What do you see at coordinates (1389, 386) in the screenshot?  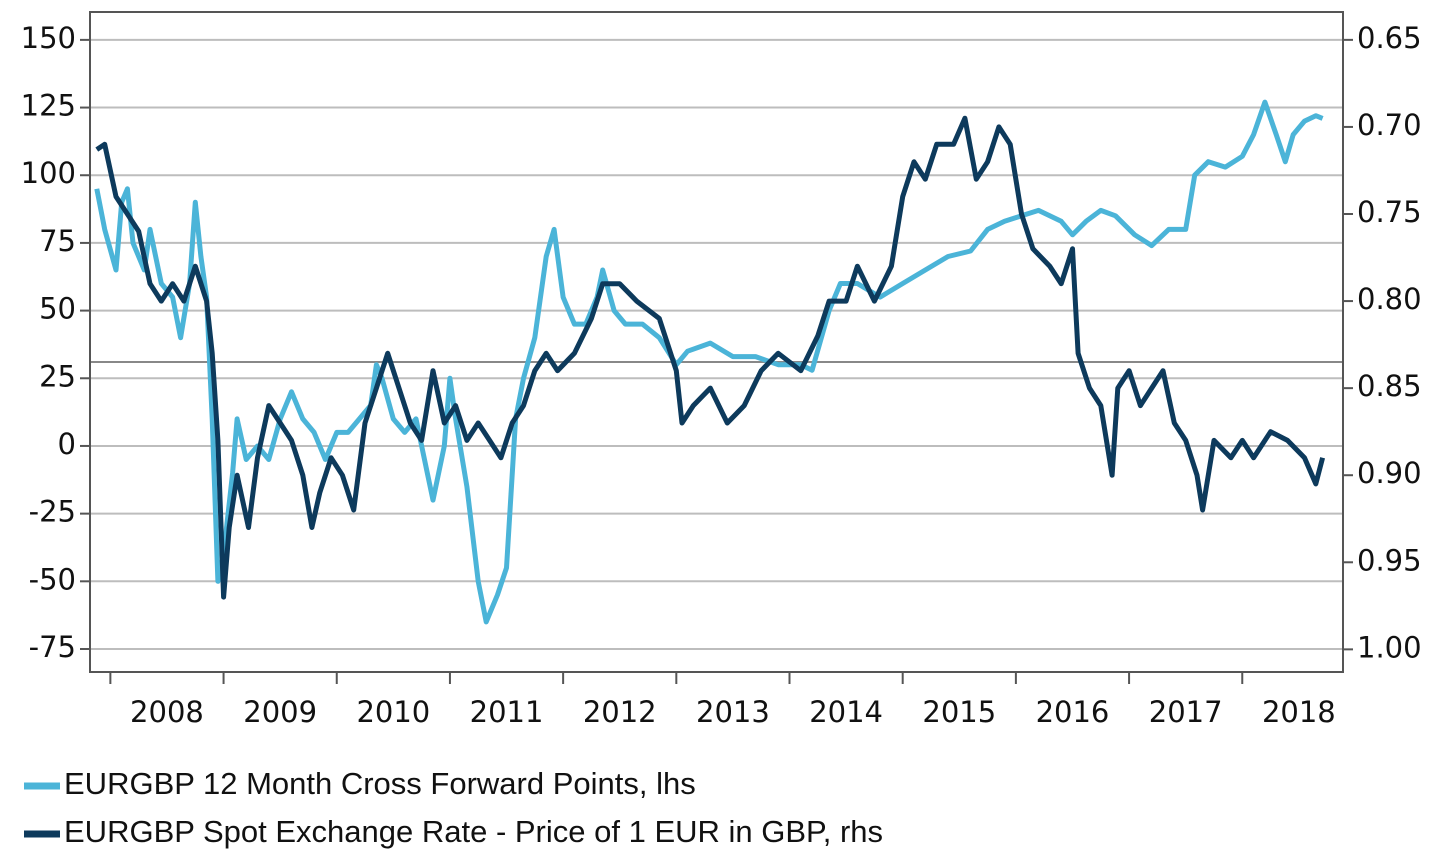 I see `y2-tick-label: 0.85` at bounding box center [1389, 386].